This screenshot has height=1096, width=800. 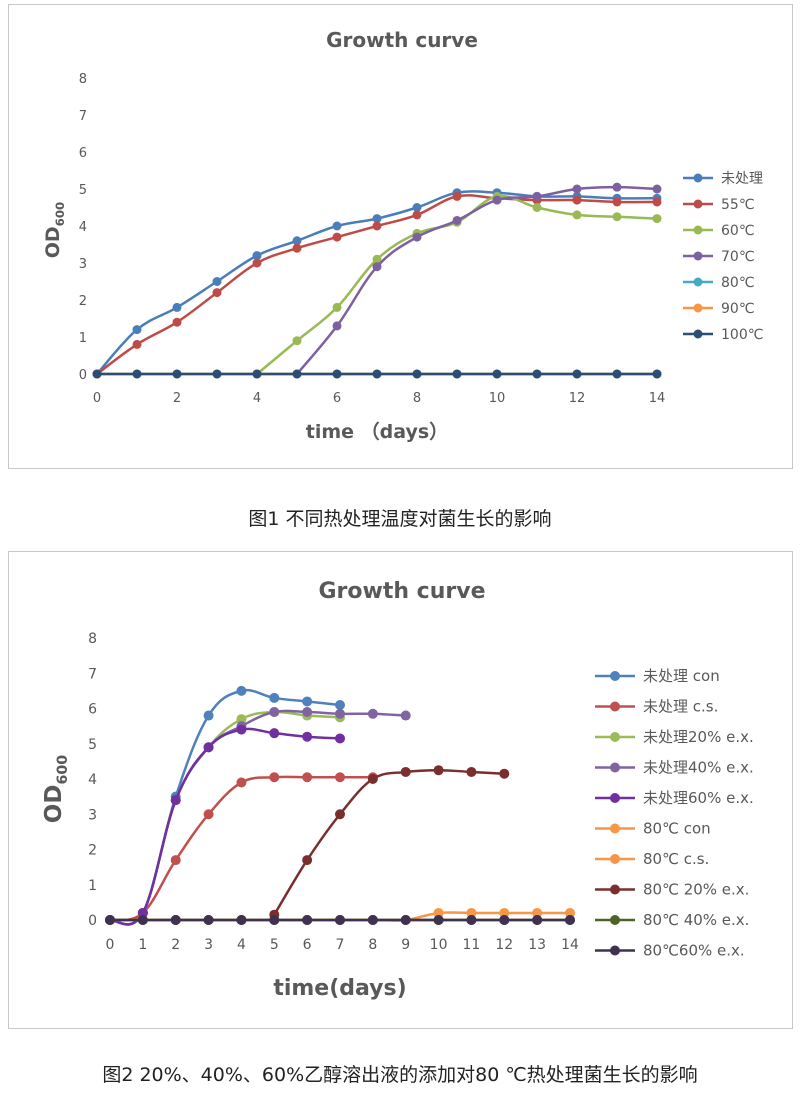 What do you see at coordinates (738, 257) in the screenshot?
I see `legend-entry: 70℃` at bounding box center [738, 257].